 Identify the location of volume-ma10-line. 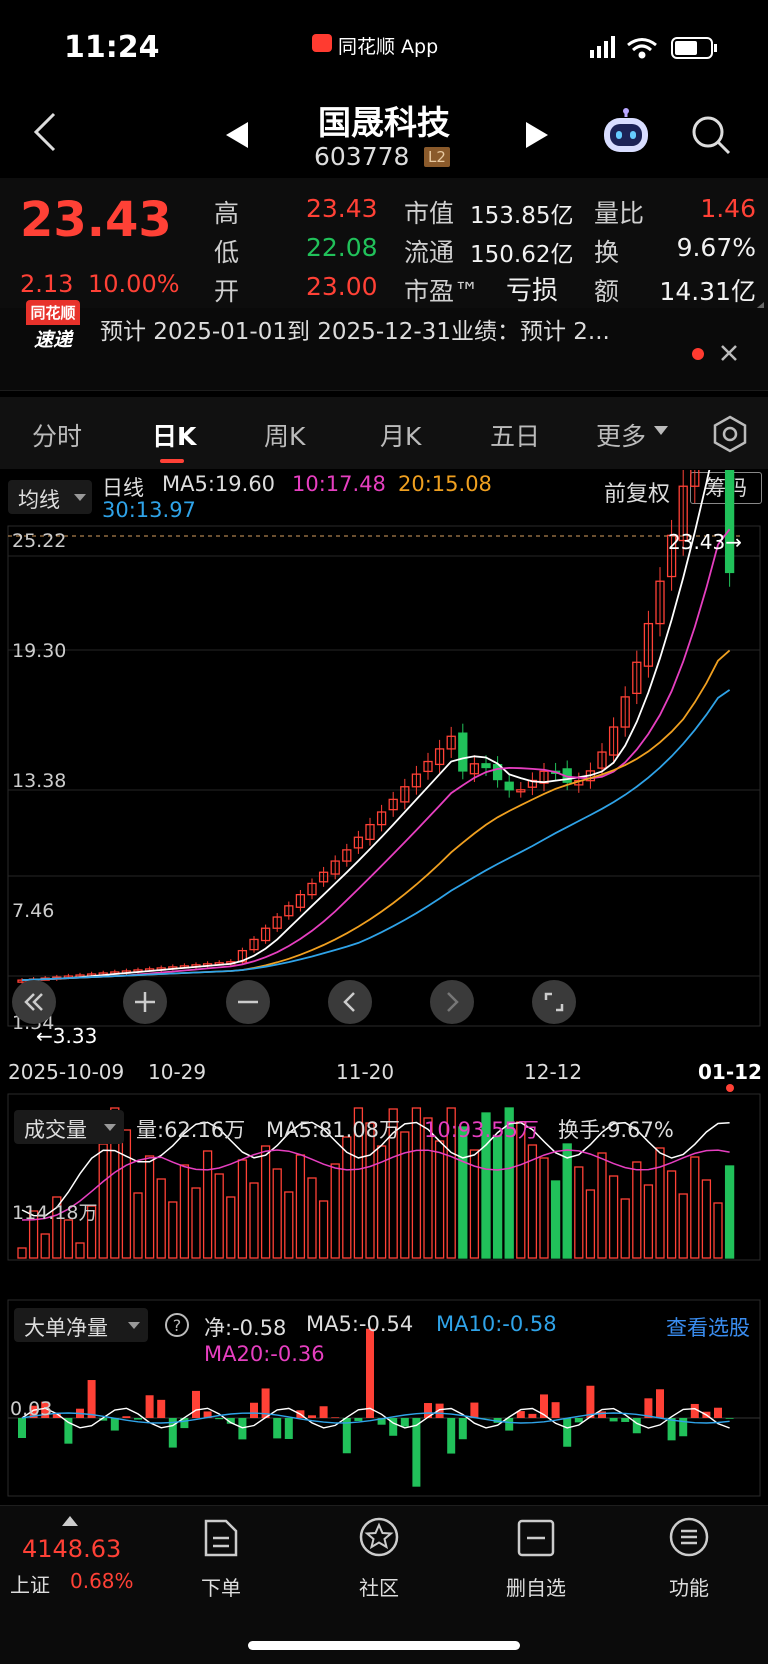
(376, 1185).